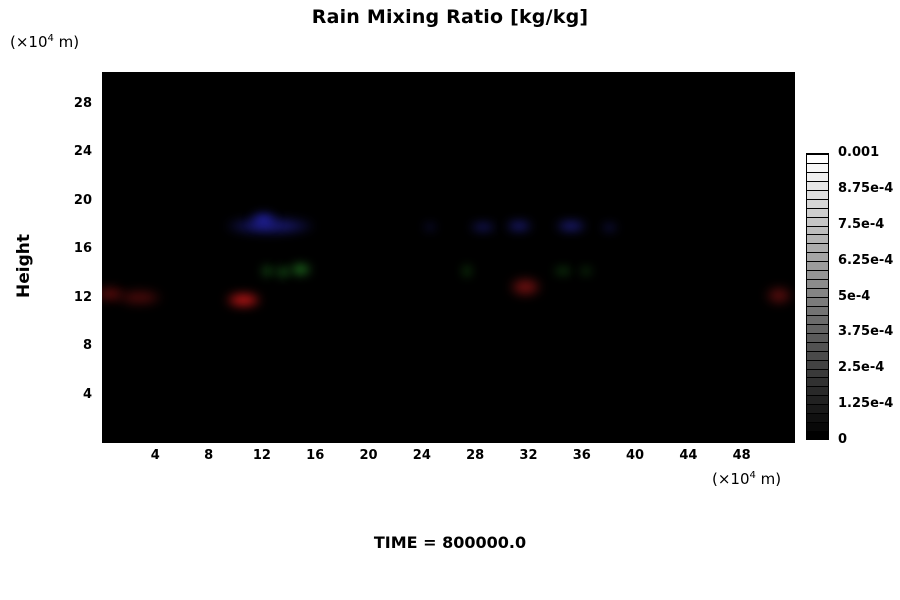 The image size is (900, 600). I want to click on colorbar-label-5: 3.75e-4, so click(866, 332).